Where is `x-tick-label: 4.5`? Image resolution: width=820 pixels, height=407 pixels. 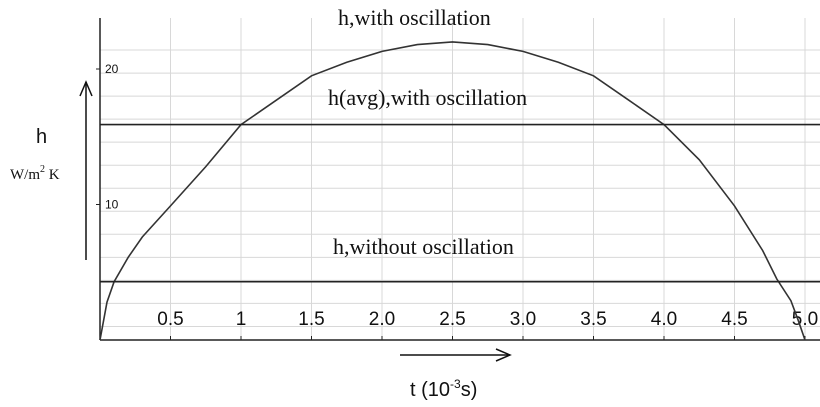
x-tick-label: 4.5 is located at coordinates (734, 319).